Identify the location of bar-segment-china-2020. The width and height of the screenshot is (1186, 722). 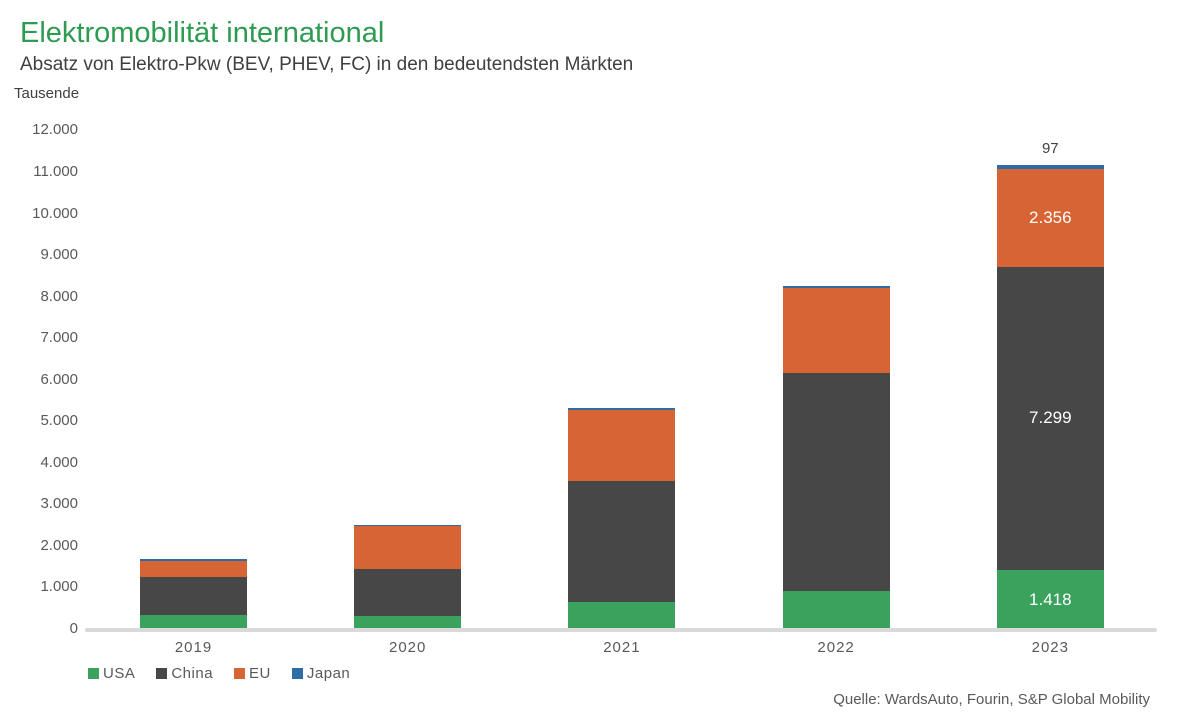
(408, 592).